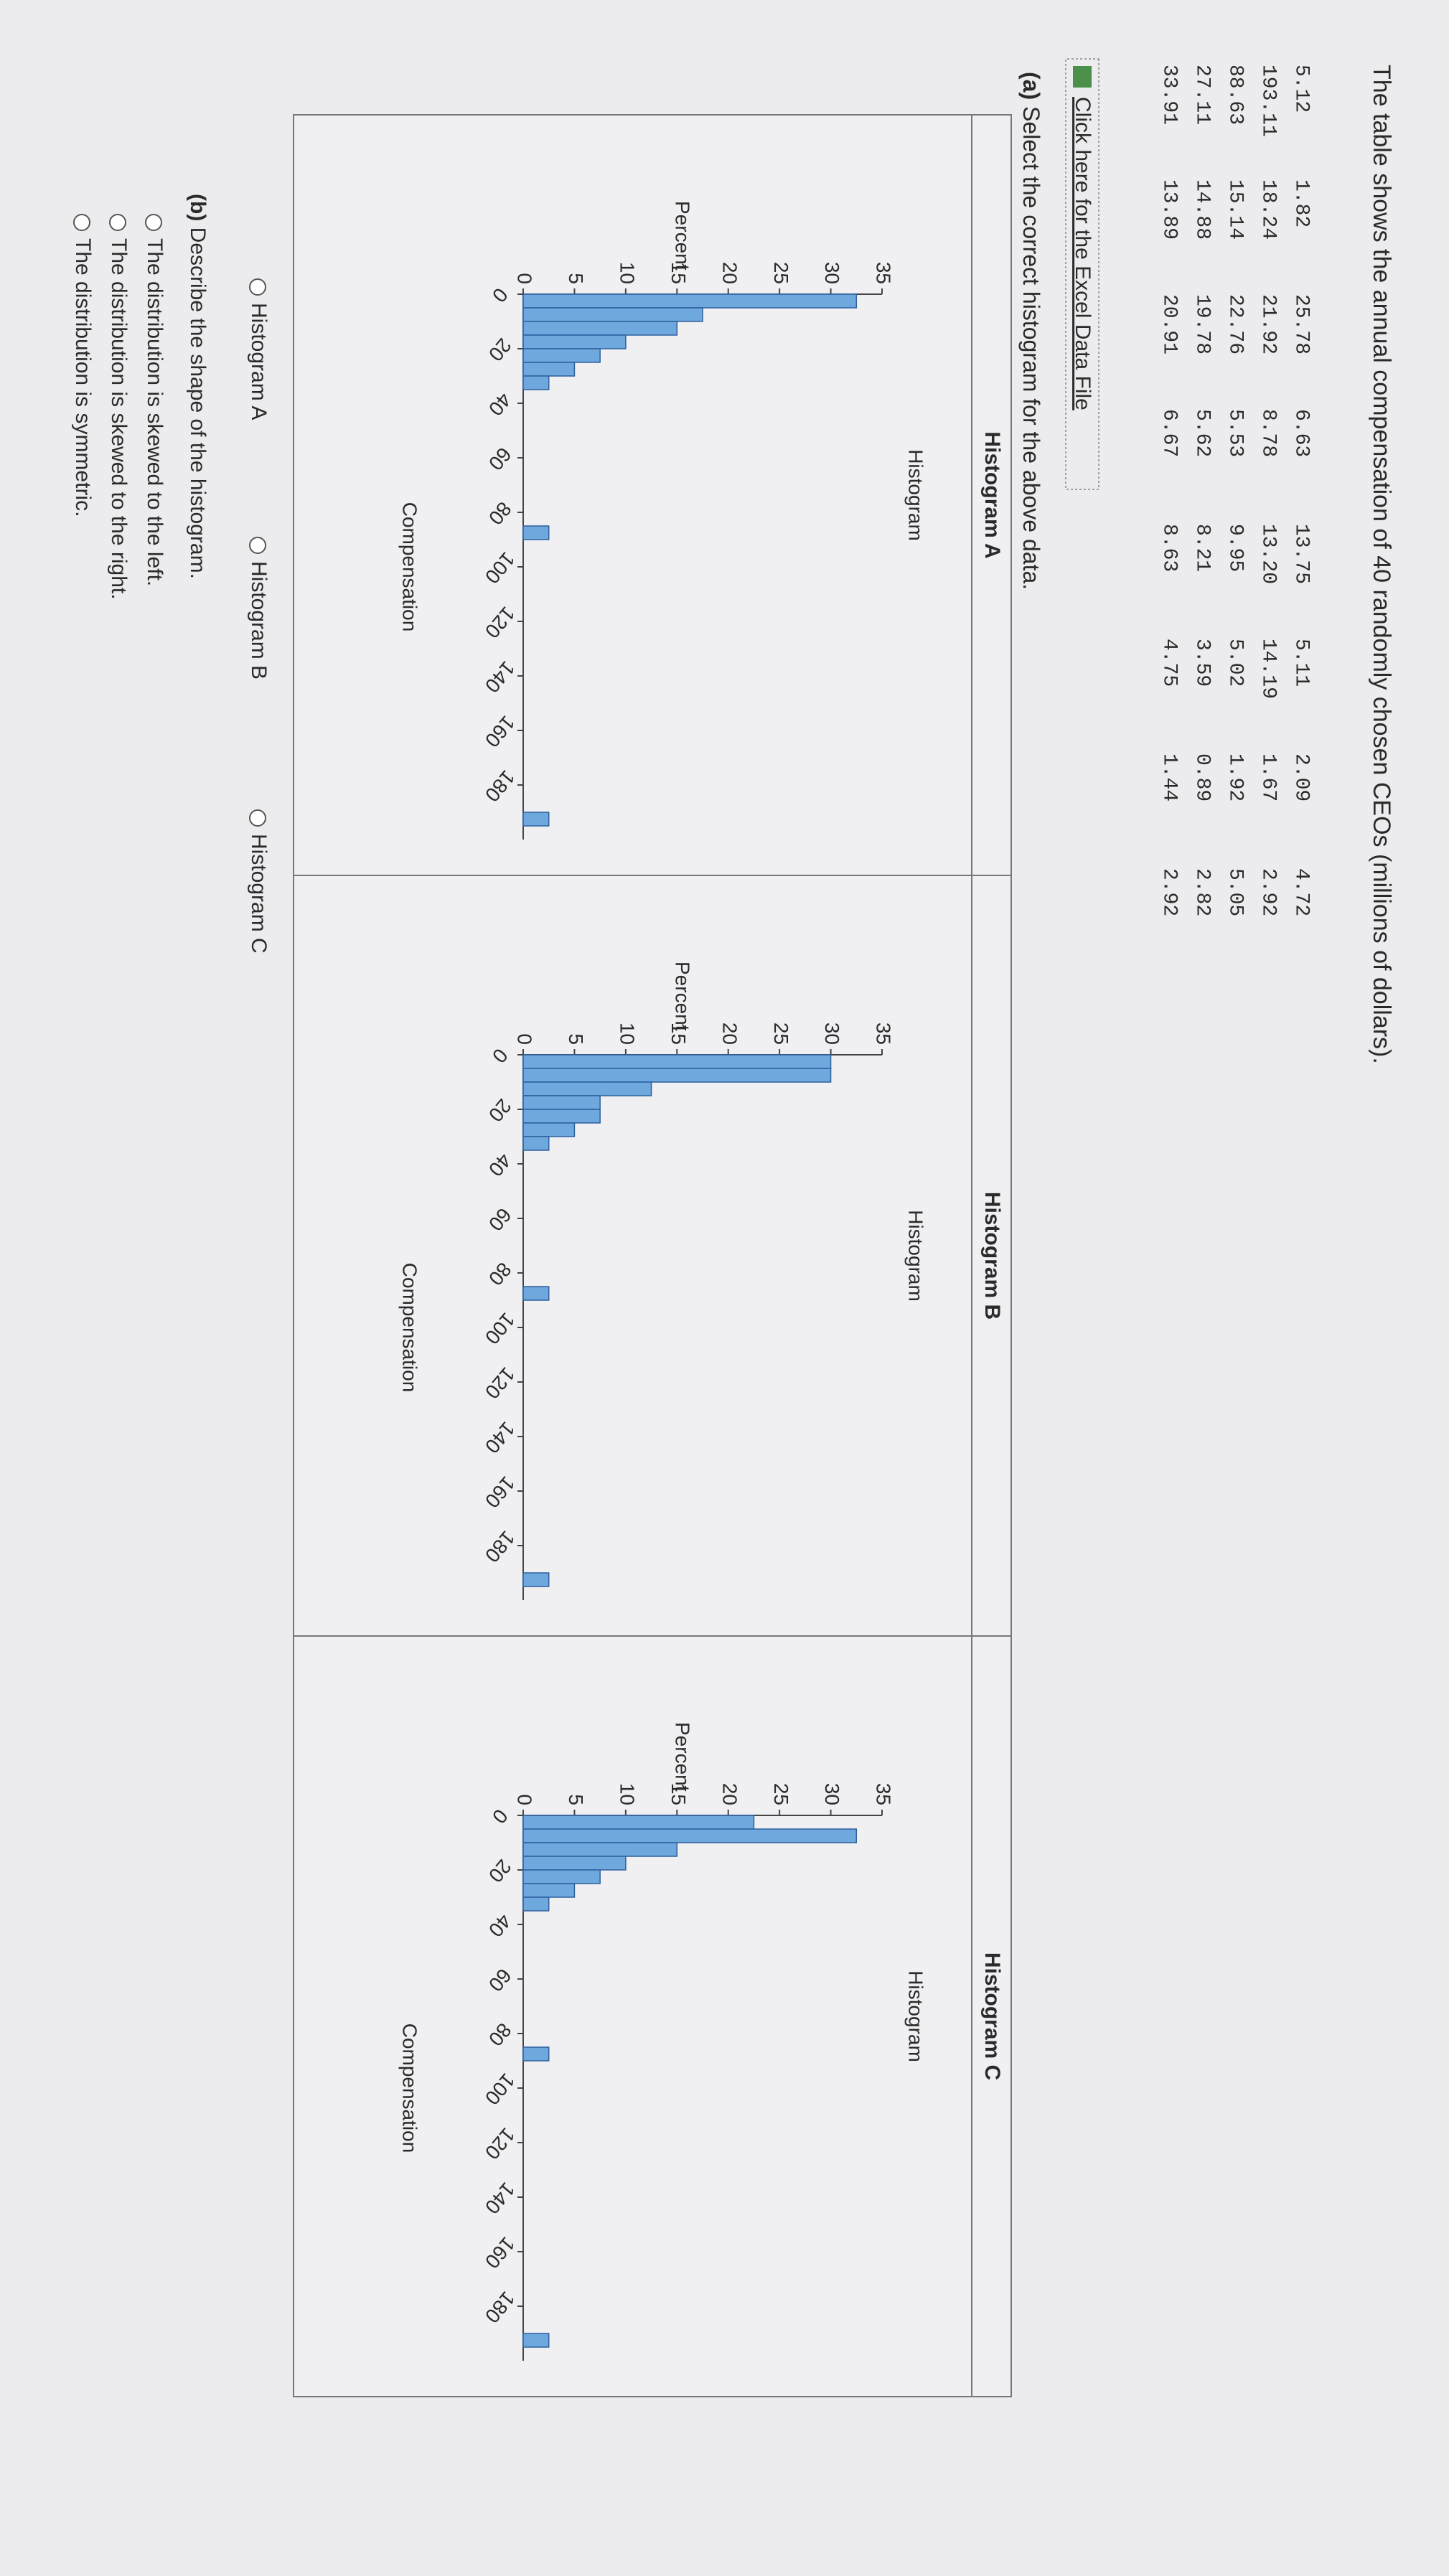 This screenshot has width=1449, height=2576. I want to click on table-cell: 1.82, so click(1301, 203).